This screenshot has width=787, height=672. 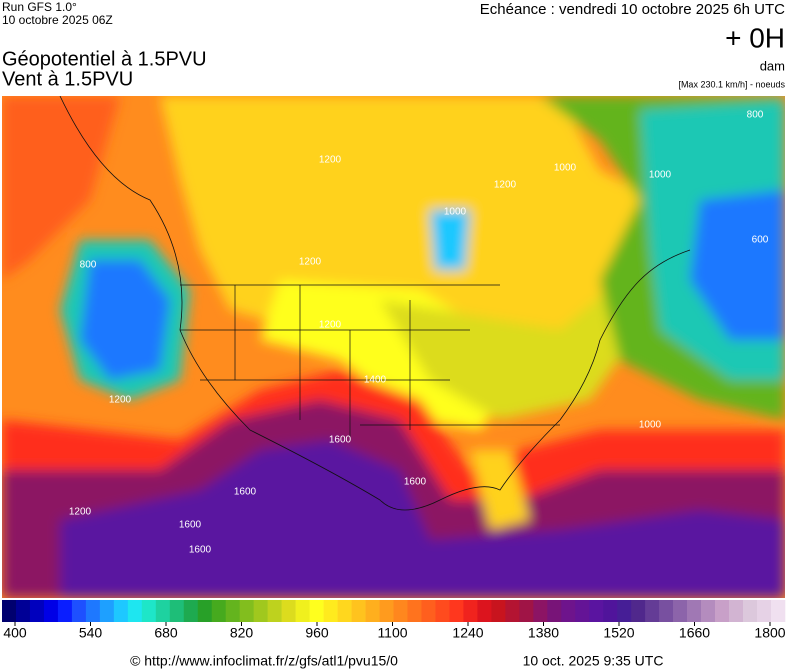 What do you see at coordinates (593, 661) in the screenshot?
I see `timestamp: 10 oct. 2025 9:35 UTC` at bounding box center [593, 661].